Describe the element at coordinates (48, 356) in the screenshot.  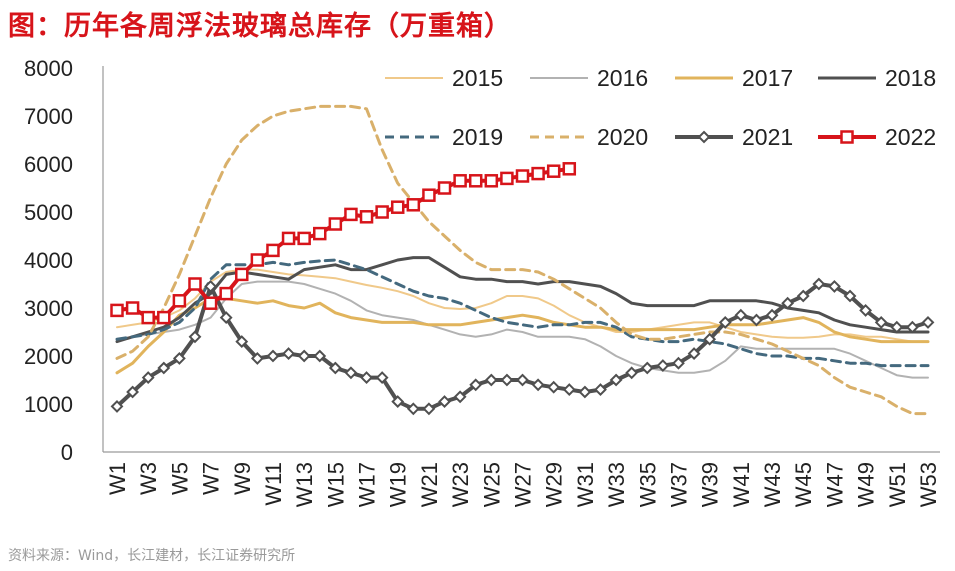
I see `y-tick-label: 2000` at that location.